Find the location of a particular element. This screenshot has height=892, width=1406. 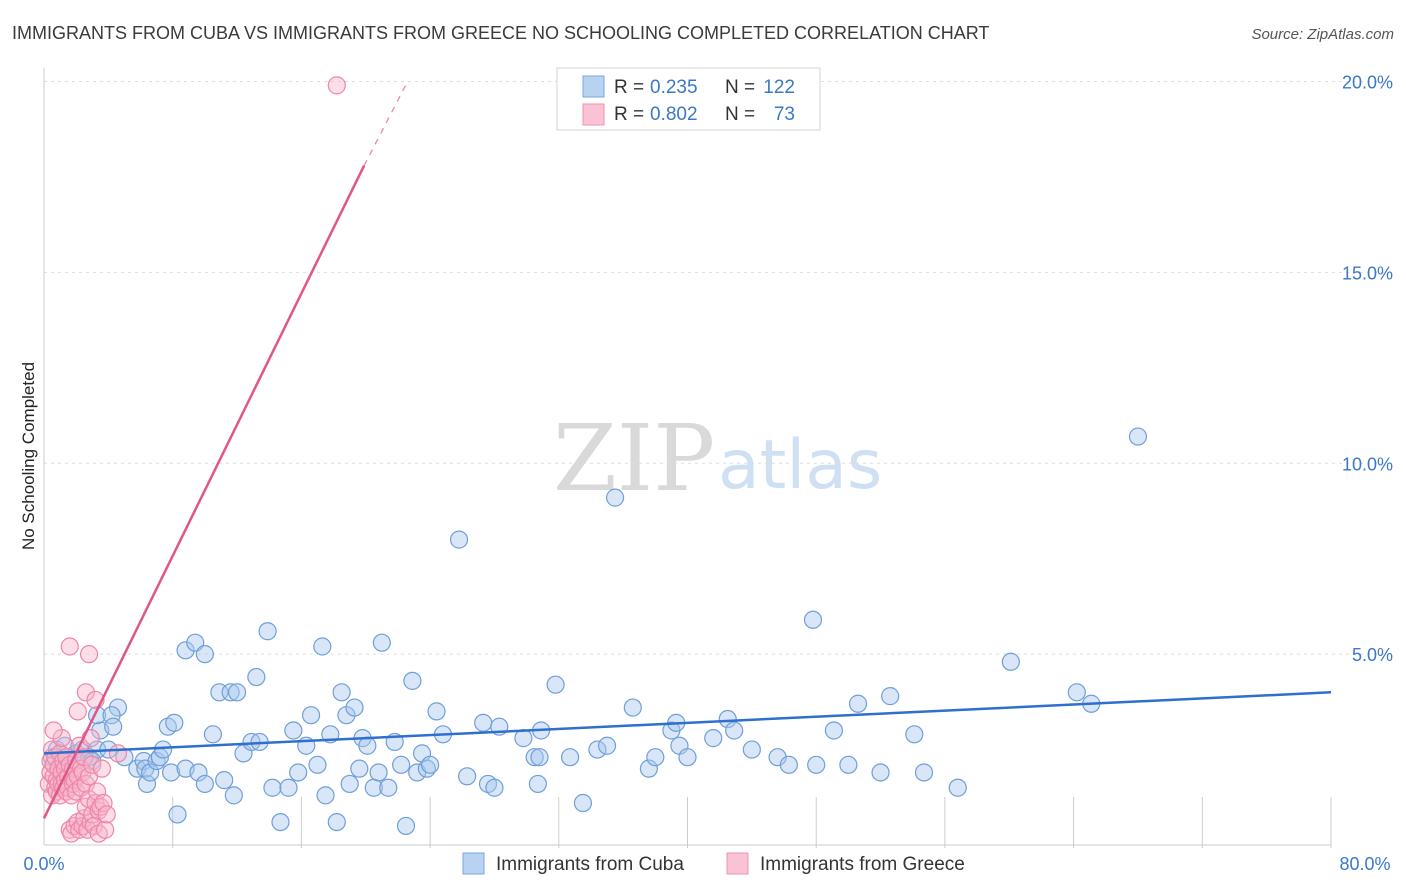

y-tick-label-0: 5.0% is located at coordinates (1372, 655).